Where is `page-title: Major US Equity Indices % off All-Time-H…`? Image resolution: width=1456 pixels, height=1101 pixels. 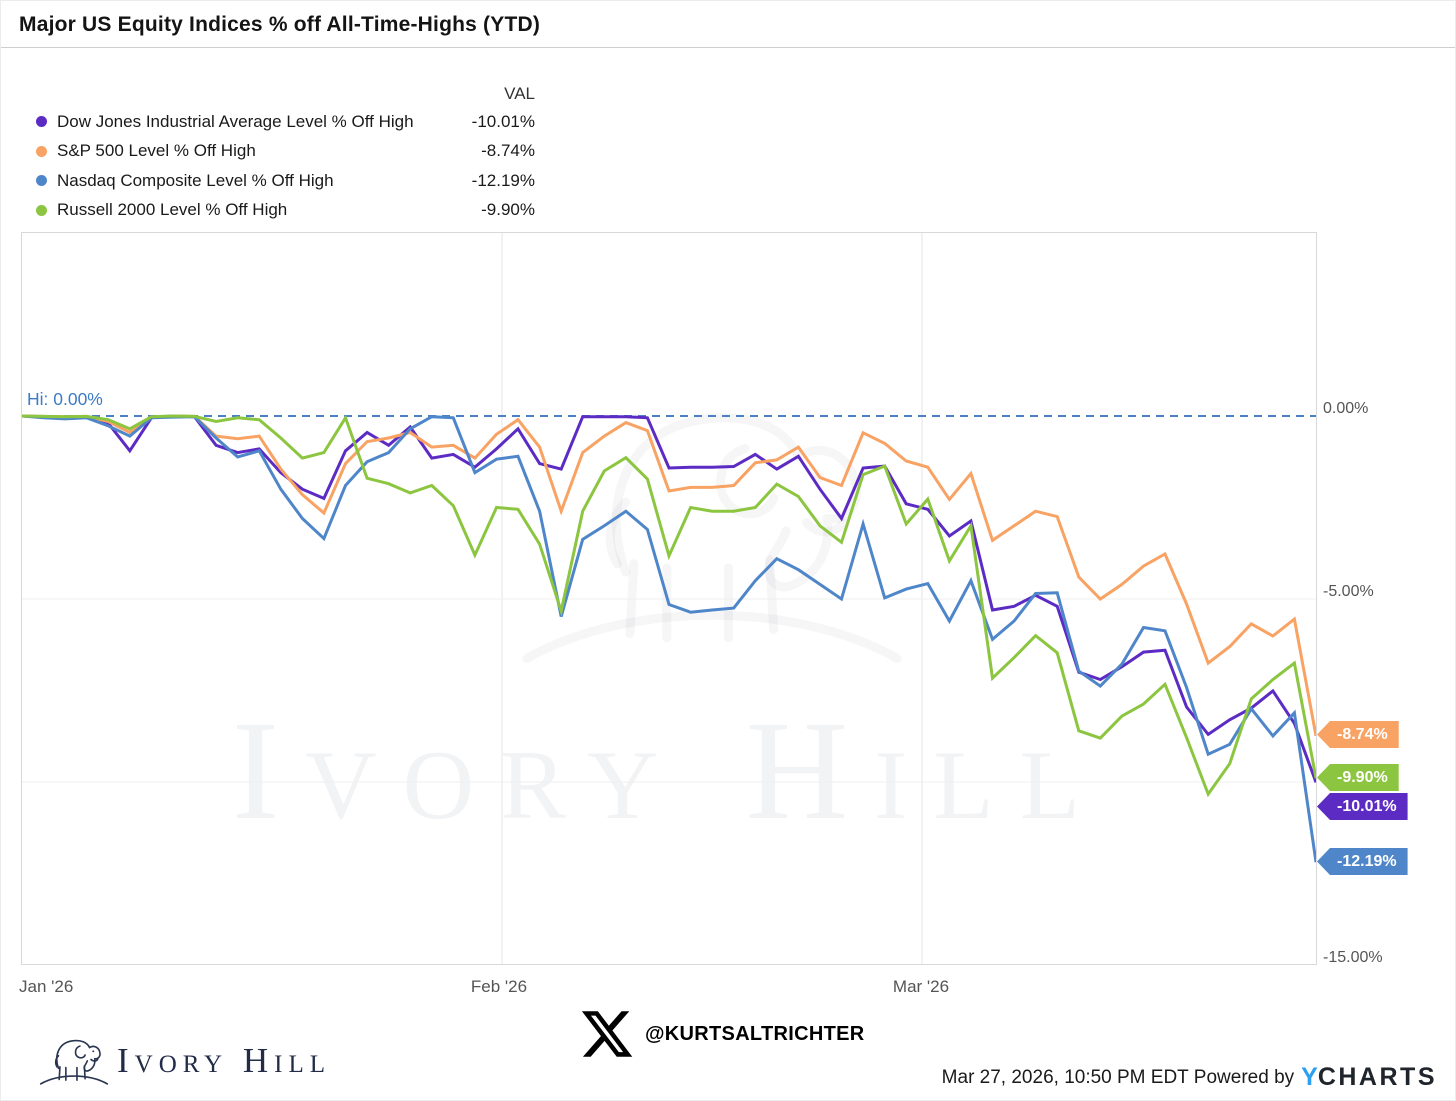 page-title: Major US Equity Indices % off All-Time-H… is located at coordinates (280, 24).